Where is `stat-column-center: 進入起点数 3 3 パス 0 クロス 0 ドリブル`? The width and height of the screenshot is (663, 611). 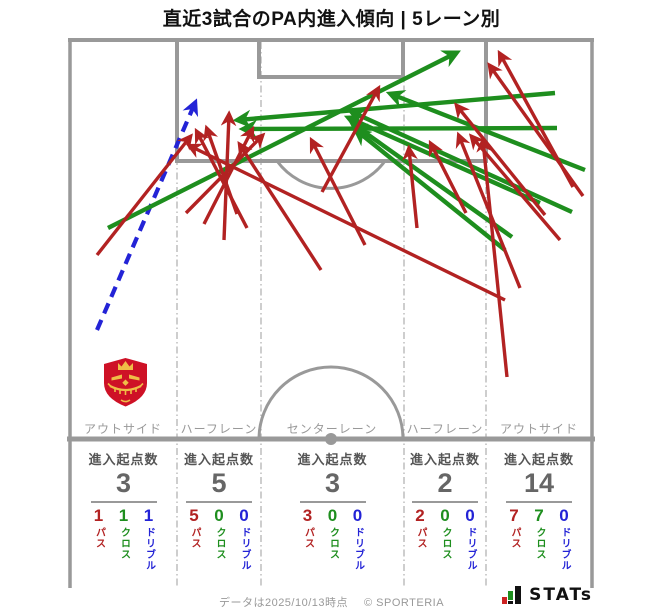 stat-column-center: 進入起点数 3 3 パス 0 クロス 0 ドリブル is located at coordinates (332, 517).